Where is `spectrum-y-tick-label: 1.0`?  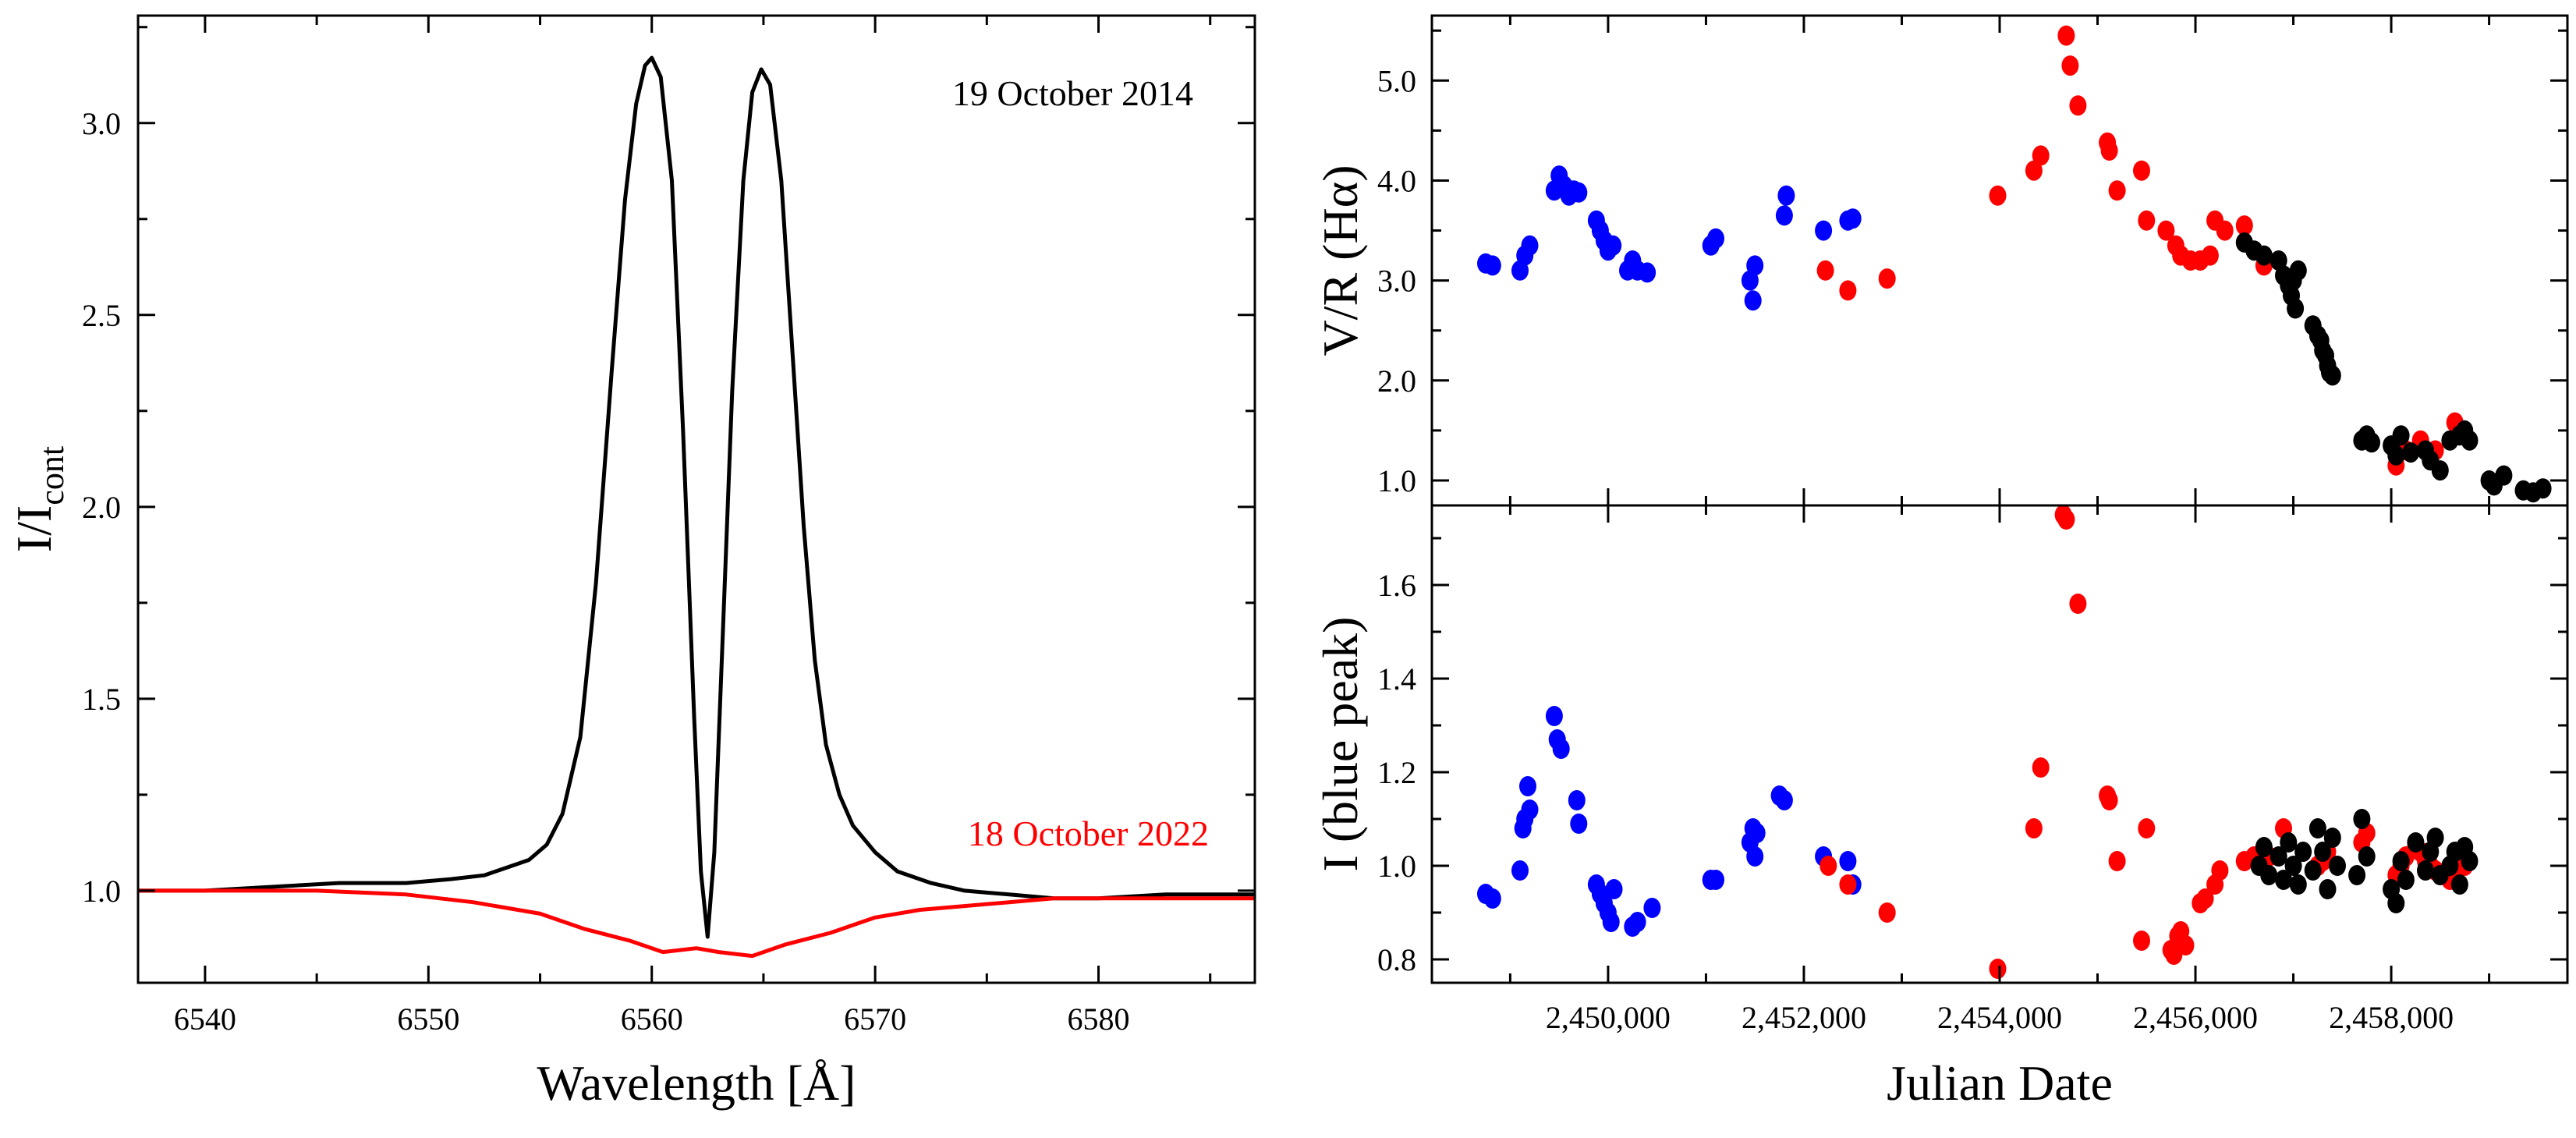 spectrum-y-tick-label: 1.0 is located at coordinates (102, 892).